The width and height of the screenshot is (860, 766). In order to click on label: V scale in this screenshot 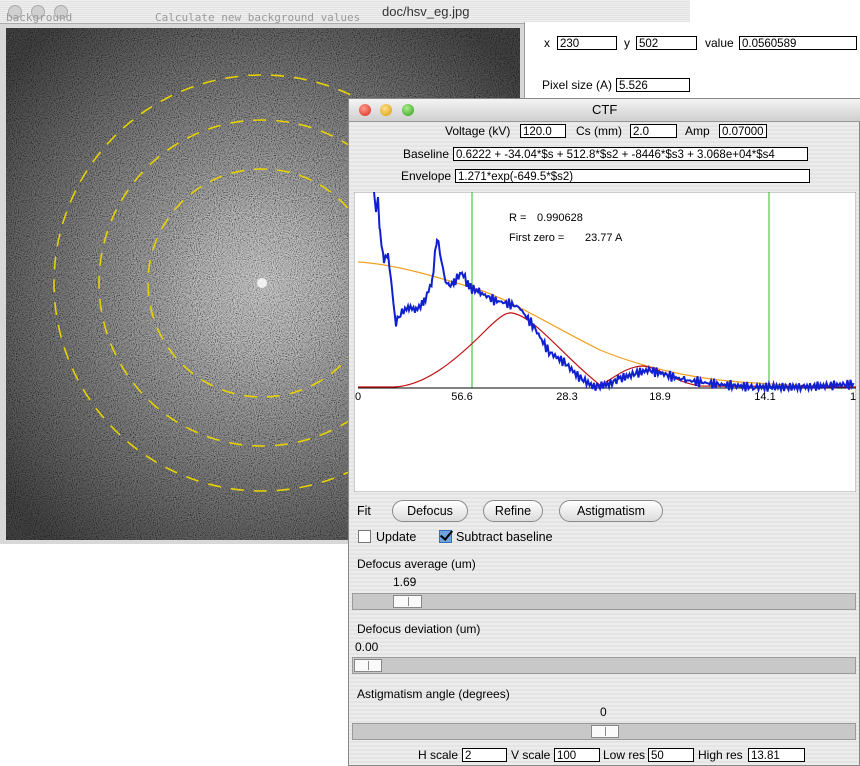, I will do `click(531, 755)`.